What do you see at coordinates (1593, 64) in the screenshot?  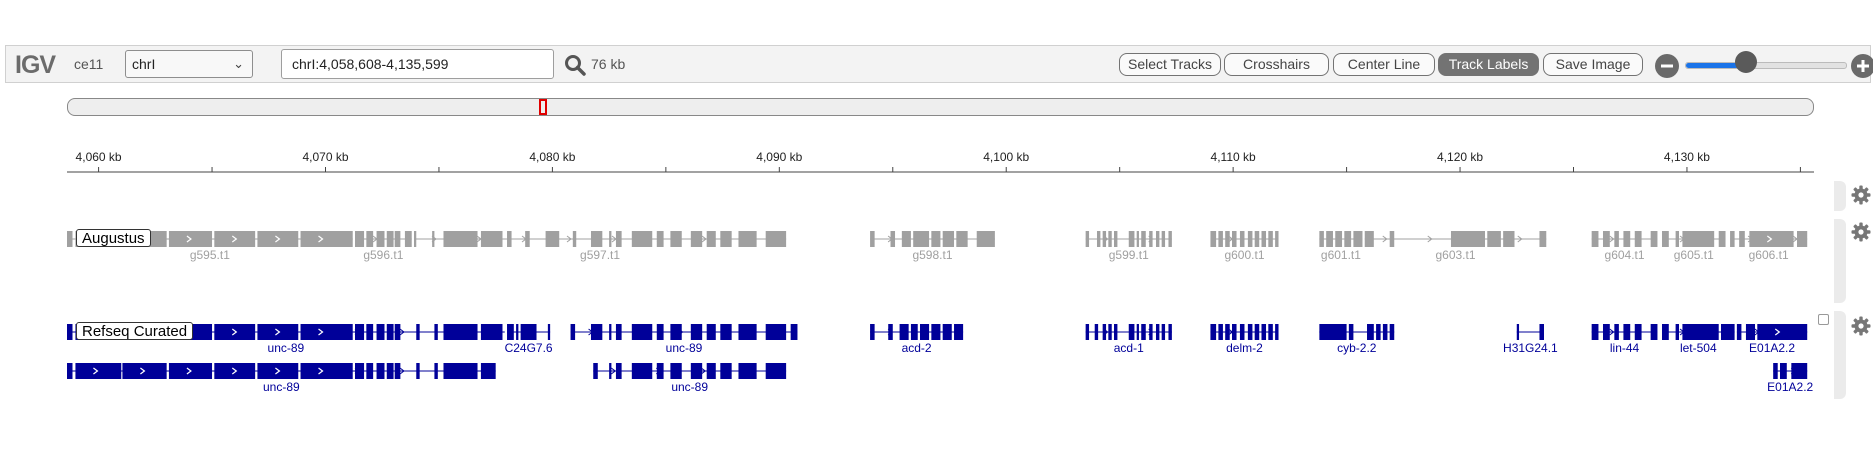 I see `save-image-button: Save Image` at bounding box center [1593, 64].